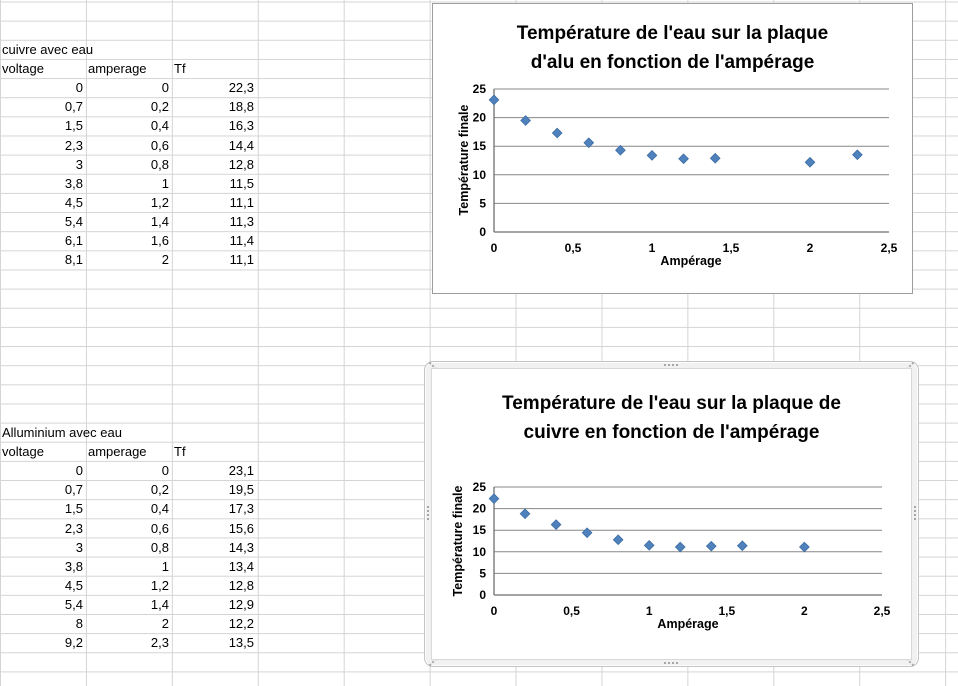  What do you see at coordinates (23, 451) in the screenshot?
I see `table2-header-voltage: voltage` at bounding box center [23, 451].